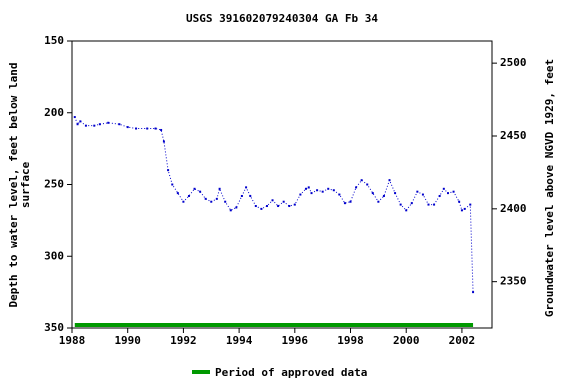 This screenshot has width=576, height=384. Describe the element at coordinates (201, 372) in the screenshot. I see `legend-swatch` at that location.